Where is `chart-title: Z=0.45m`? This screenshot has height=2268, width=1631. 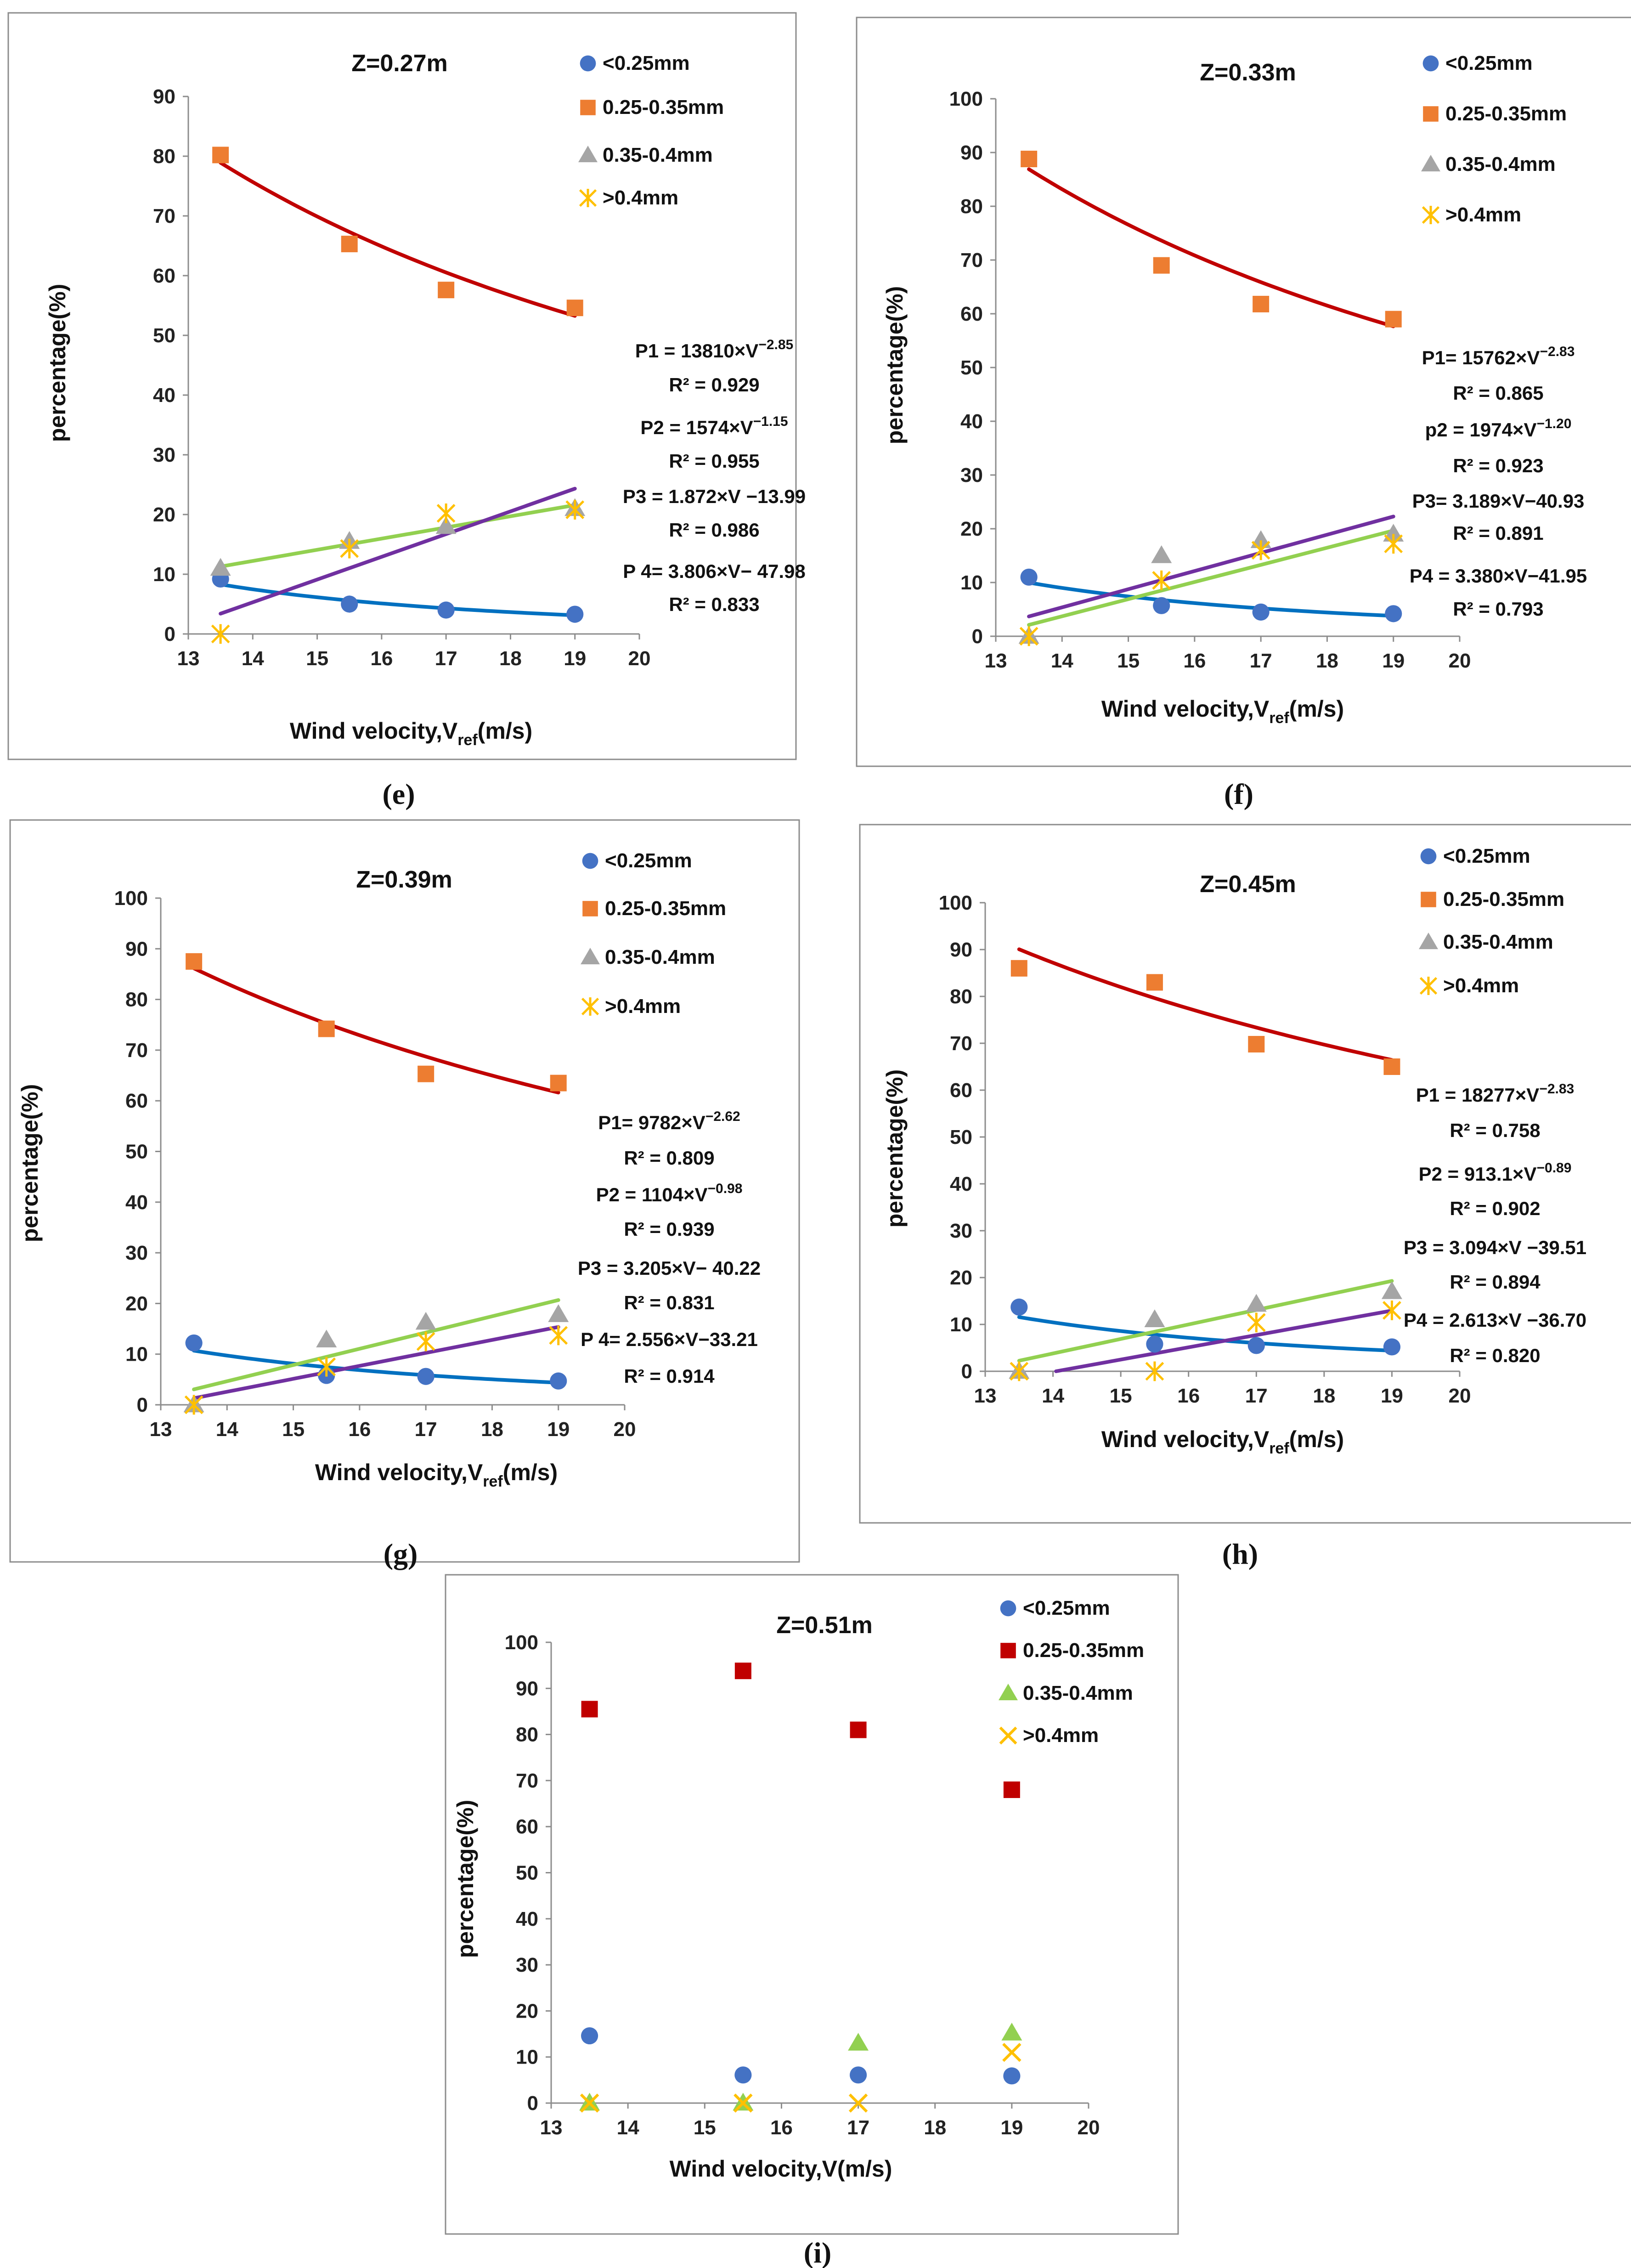 chart-title: Z=0.45m is located at coordinates (1248, 884).